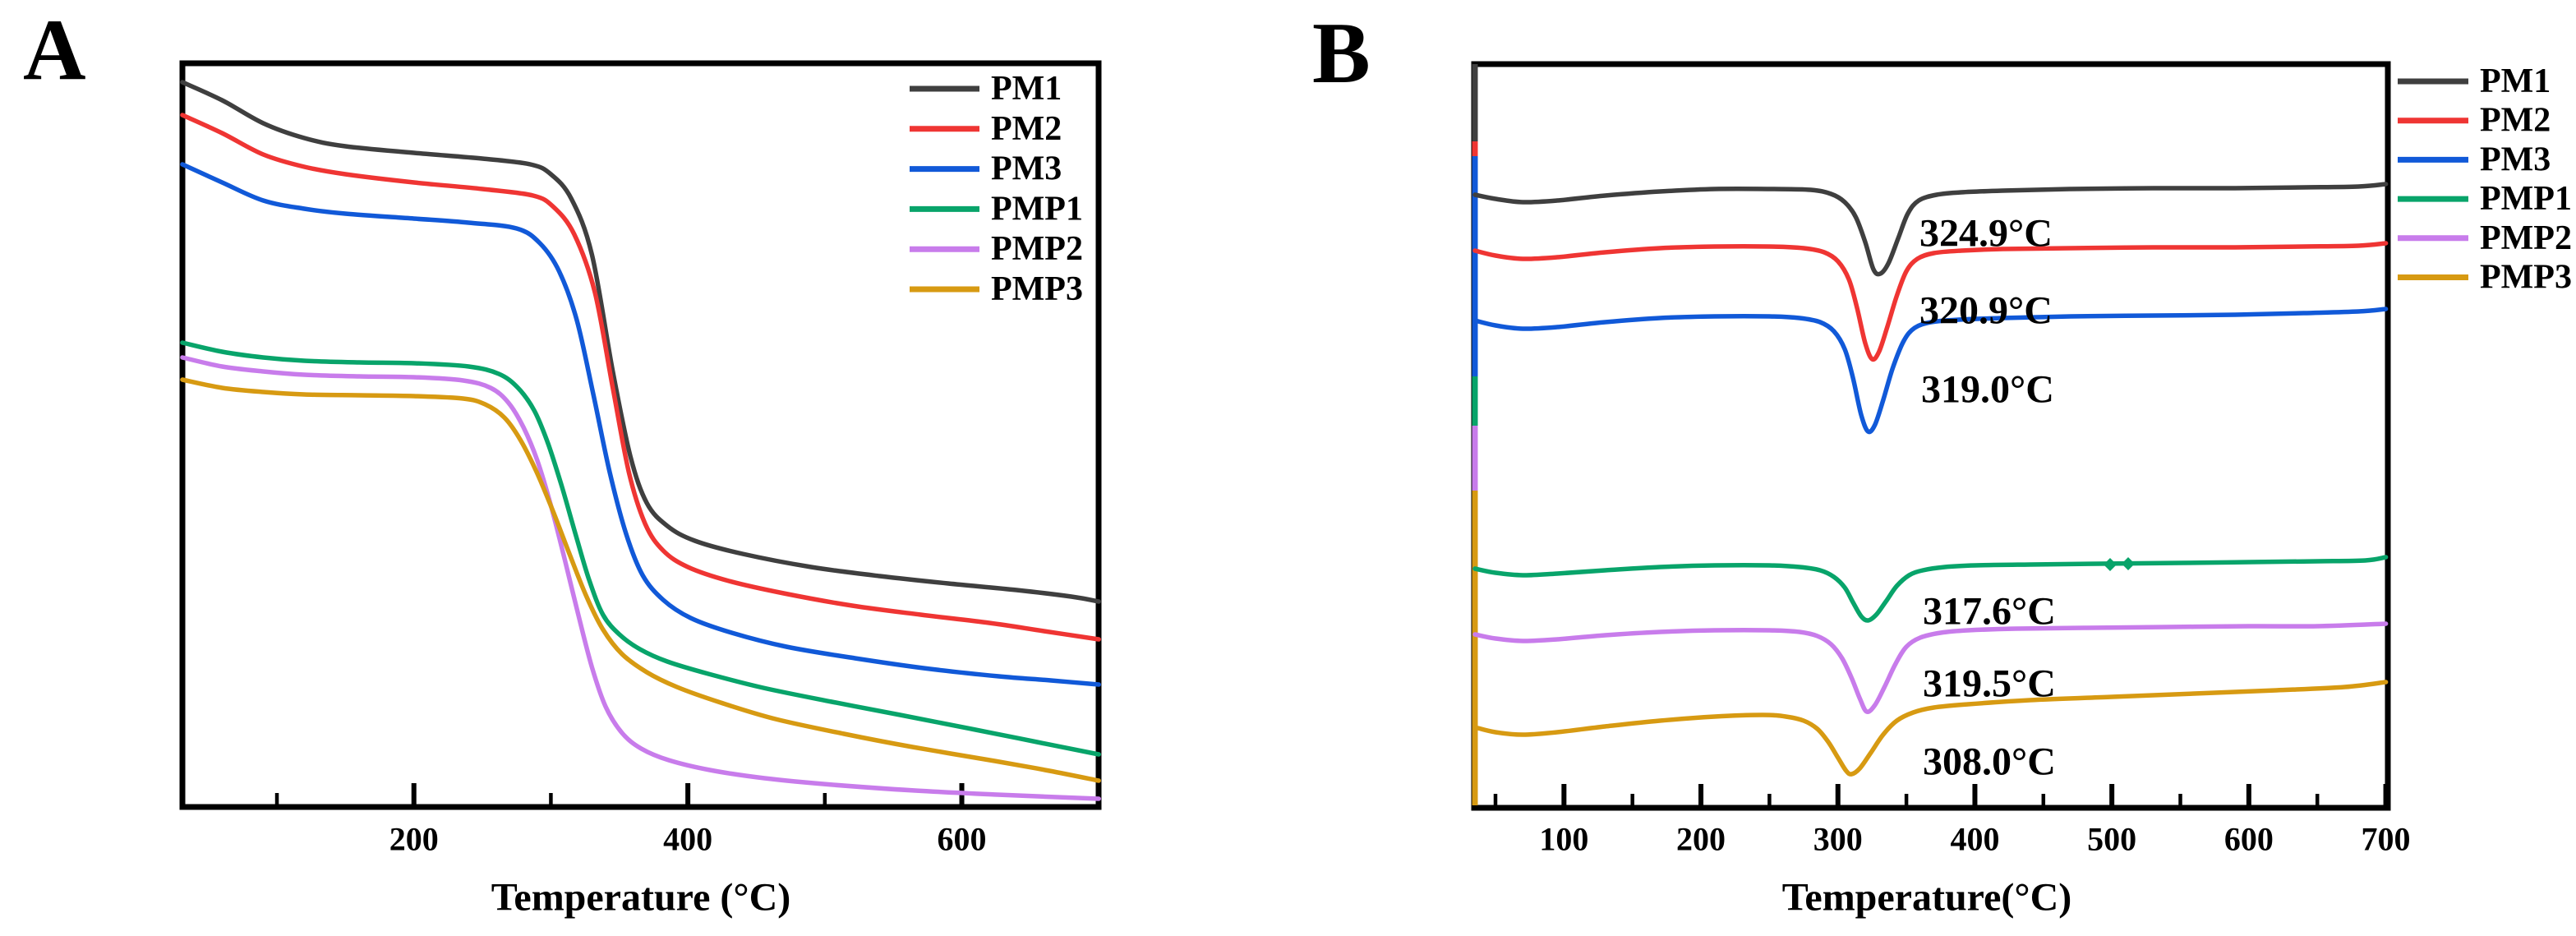  I want to click on legend-label-B-PM1: PM1, so click(2515, 81).